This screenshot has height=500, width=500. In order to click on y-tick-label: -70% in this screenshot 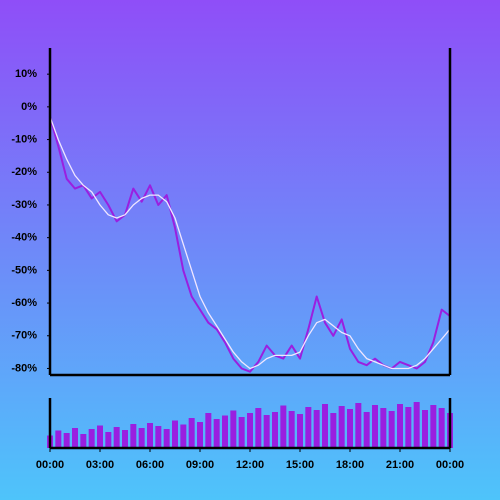, I will do `click(24, 336)`.